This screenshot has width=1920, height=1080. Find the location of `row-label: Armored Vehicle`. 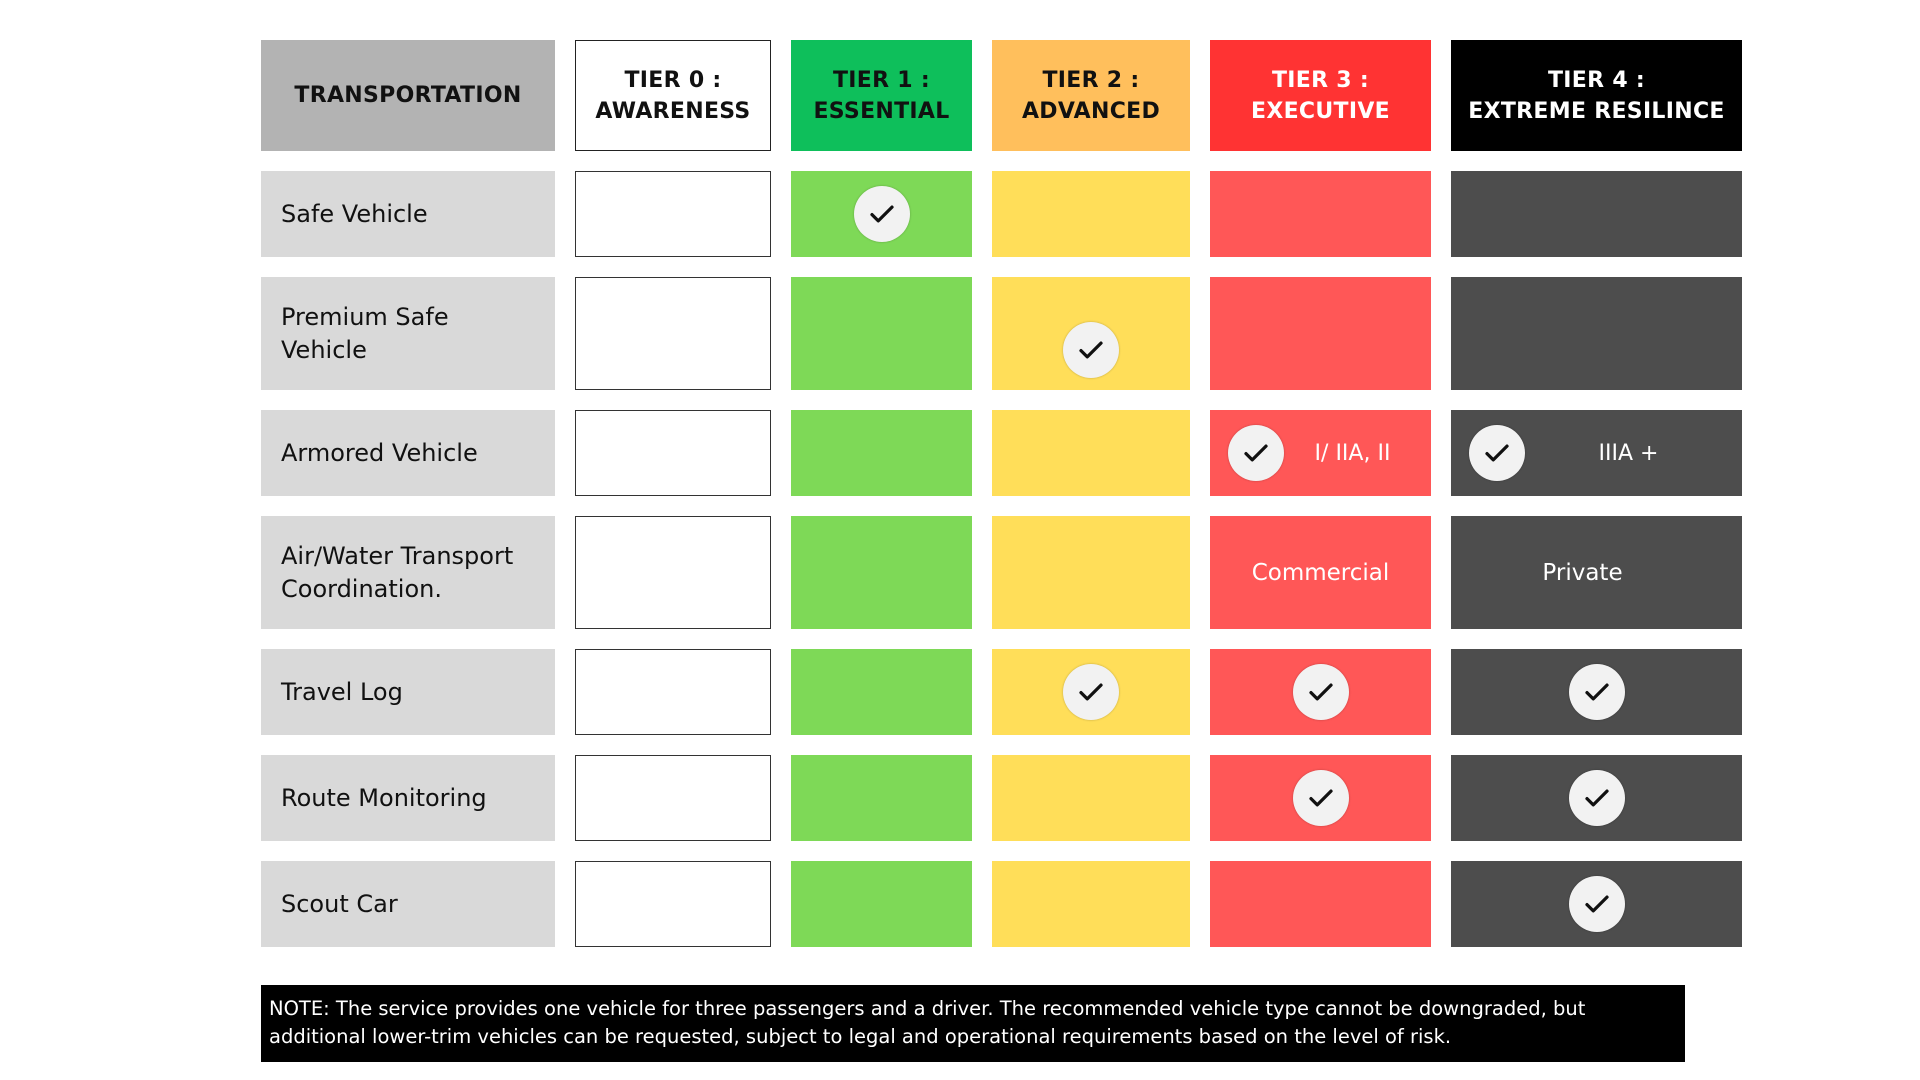

row-label: Armored Vehicle is located at coordinates (408, 453).